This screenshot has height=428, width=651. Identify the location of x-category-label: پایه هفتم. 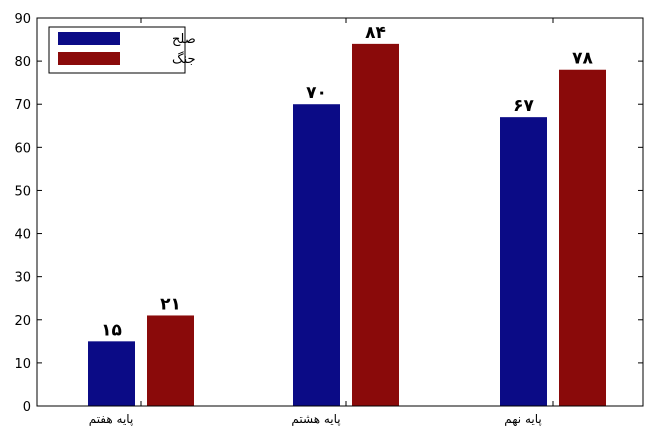
(111, 419).